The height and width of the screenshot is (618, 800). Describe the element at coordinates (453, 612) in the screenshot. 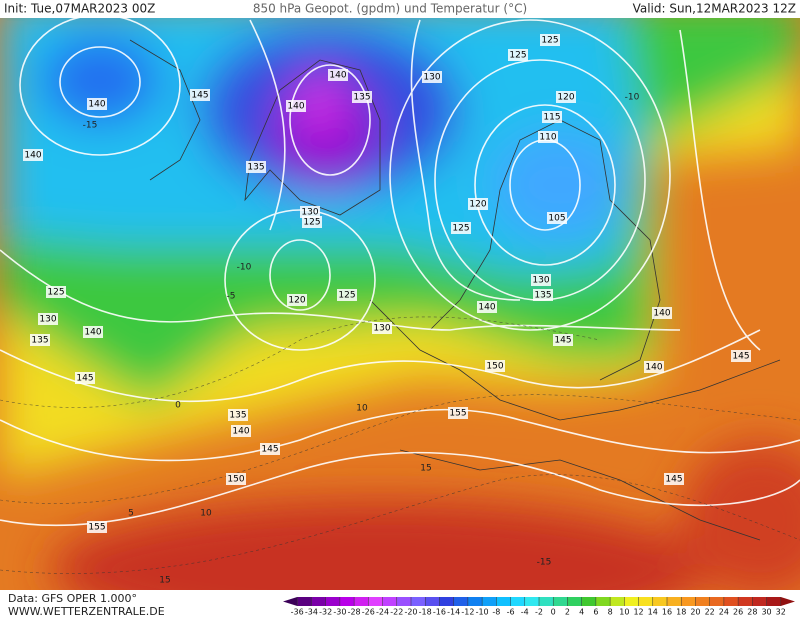

I see `colorbar-tick-label: -14` at that location.